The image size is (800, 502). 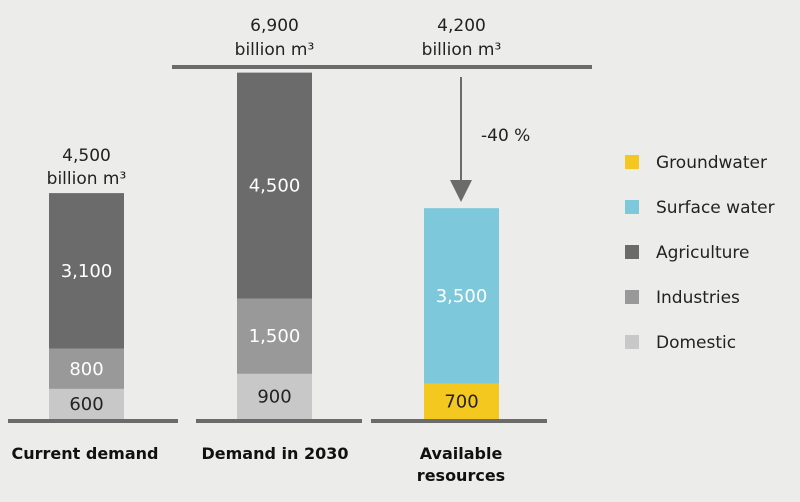 I want to click on total-label-2-line0: 4,200, so click(x=461, y=26).